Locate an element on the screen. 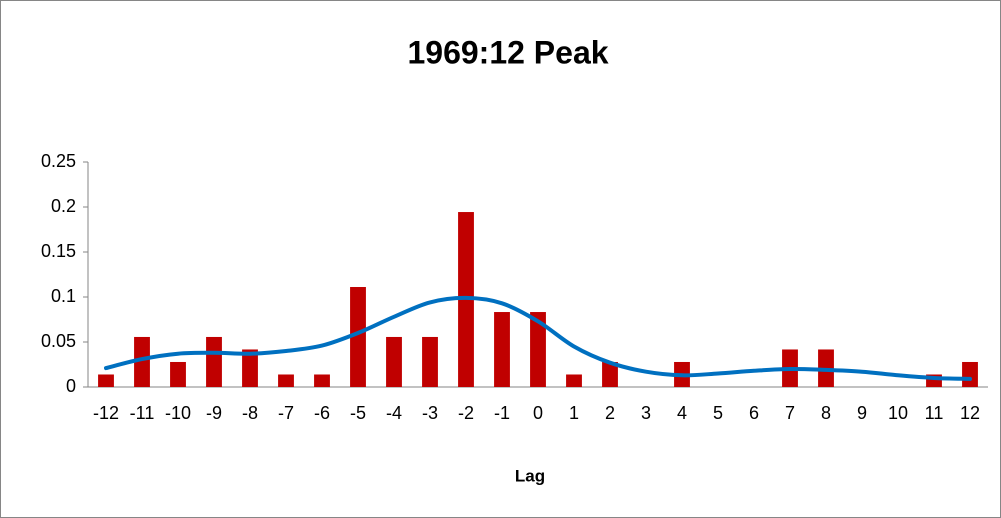 This screenshot has width=1001, height=518. x-tick-label: 5 is located at coordinates (718, 413).